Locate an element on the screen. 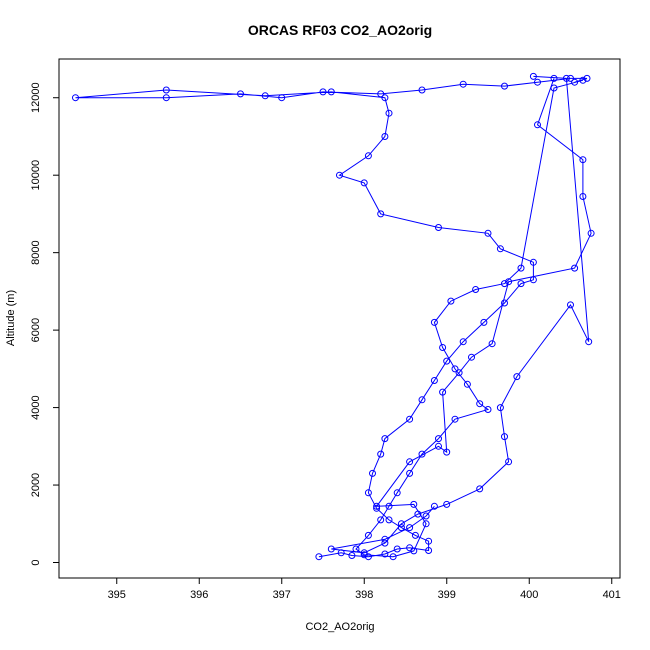 Image resolution: width=650 pixels, height=650 pixels. y-tick-label: 2000 is located at coordinates (36, 485).